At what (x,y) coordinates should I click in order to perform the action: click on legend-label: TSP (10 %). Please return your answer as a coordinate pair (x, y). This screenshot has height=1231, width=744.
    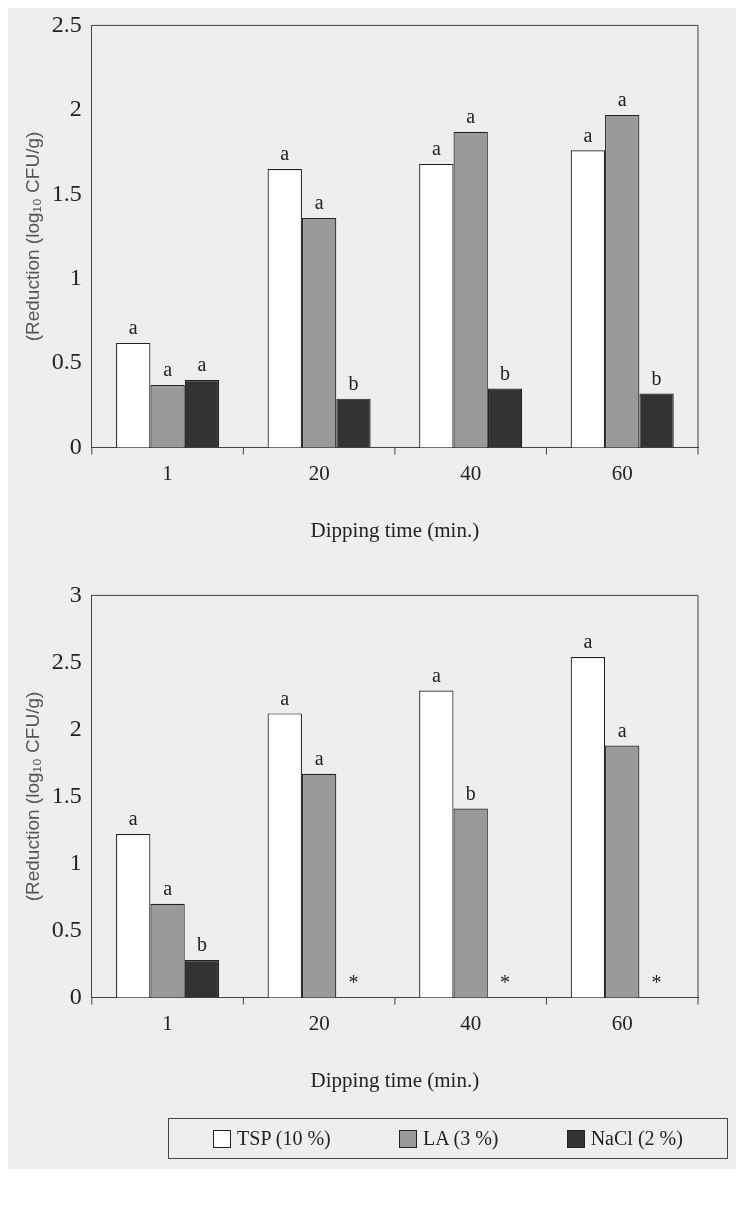
    Looking at the image, I should click on (284, 1138).